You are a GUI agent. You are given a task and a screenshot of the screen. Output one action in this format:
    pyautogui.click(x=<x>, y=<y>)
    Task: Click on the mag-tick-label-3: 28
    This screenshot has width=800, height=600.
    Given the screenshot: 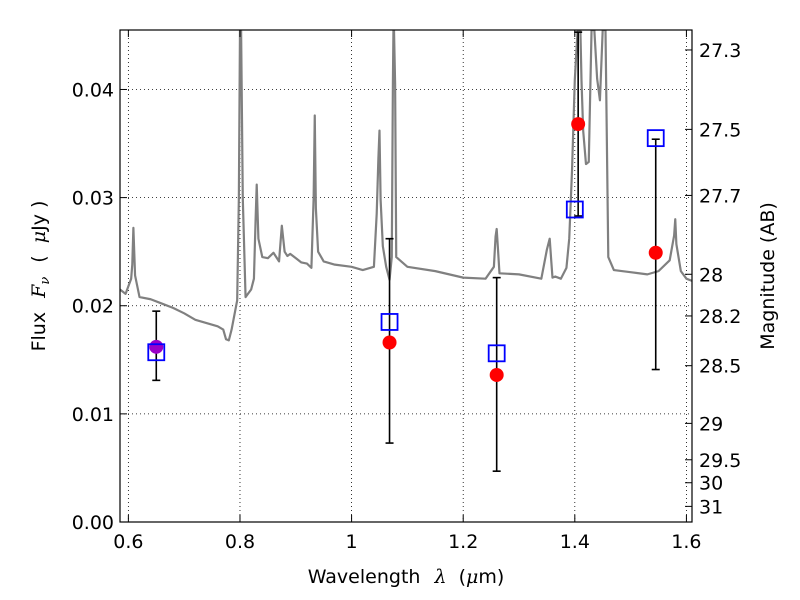 What is the action you would take?
    pyautogui.click(x=711, y=275)
    